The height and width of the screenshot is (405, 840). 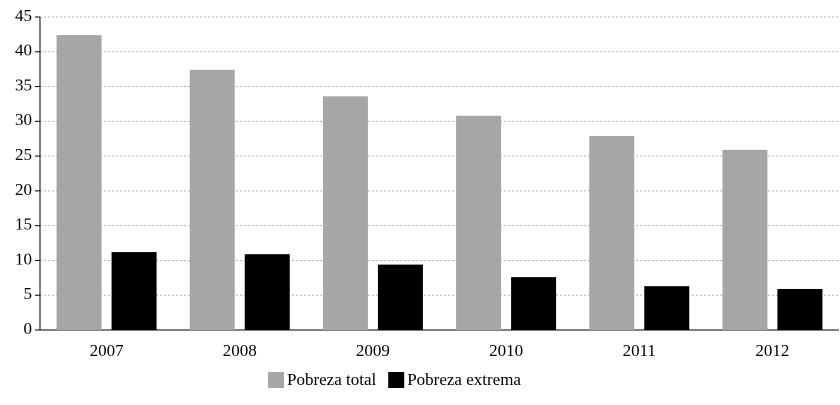 What do you see at coordinates (464, 379) in the screenshot?
I see `legend-label: Pobreza extrema` at bounding box center [464, 379].